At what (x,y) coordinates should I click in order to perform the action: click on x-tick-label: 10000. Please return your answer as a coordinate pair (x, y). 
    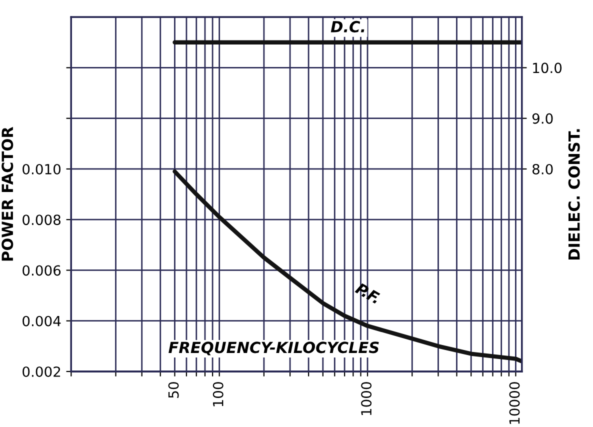
    Looking at the image, I should click on (514, 403).